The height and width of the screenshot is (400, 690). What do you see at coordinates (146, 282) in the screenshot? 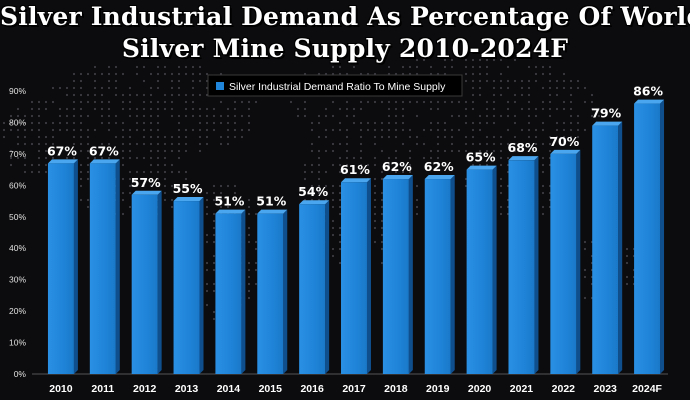
I see `bar-2012` at bounding box center [146, 282].